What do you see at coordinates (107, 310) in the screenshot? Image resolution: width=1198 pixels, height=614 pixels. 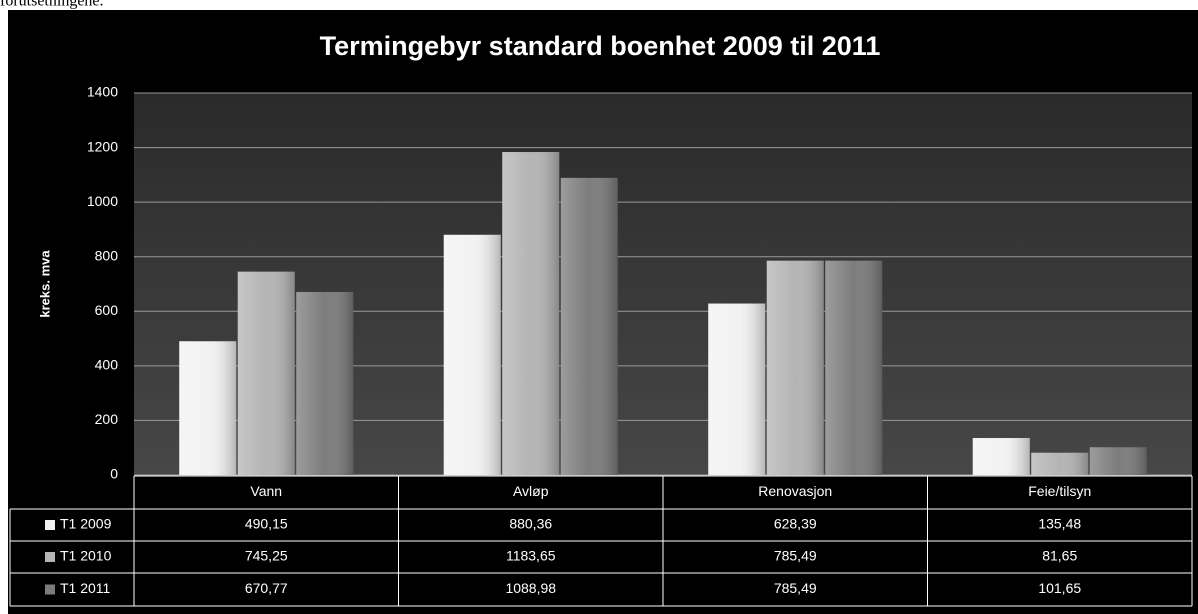 I see `y-tick-label: 600` at bounding box center [107, 310].